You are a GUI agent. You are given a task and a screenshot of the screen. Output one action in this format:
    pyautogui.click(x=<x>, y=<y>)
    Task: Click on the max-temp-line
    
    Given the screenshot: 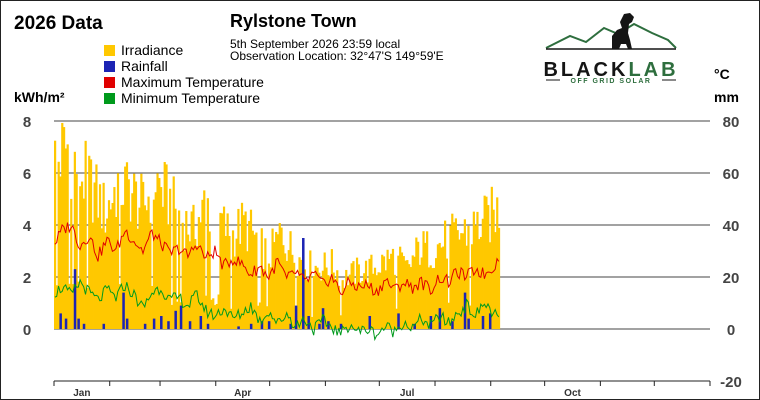 What is the action you would take?
    pyautogui.click(x=277, y=259)
    